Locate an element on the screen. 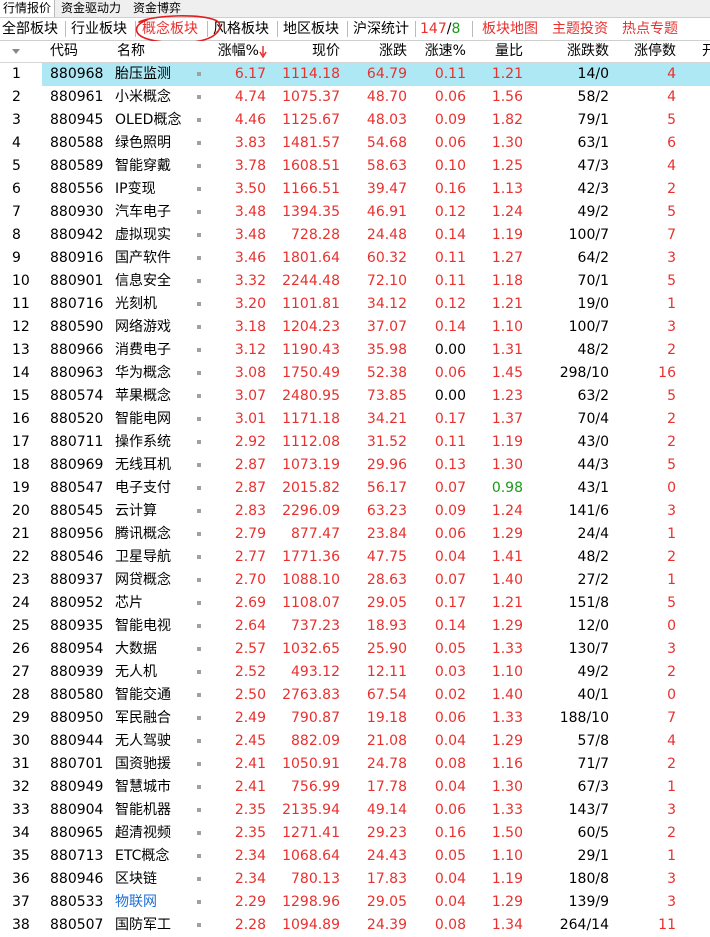 The image size is (710, 937). current-price: 1771.36 is located at coordinates (311, 557).